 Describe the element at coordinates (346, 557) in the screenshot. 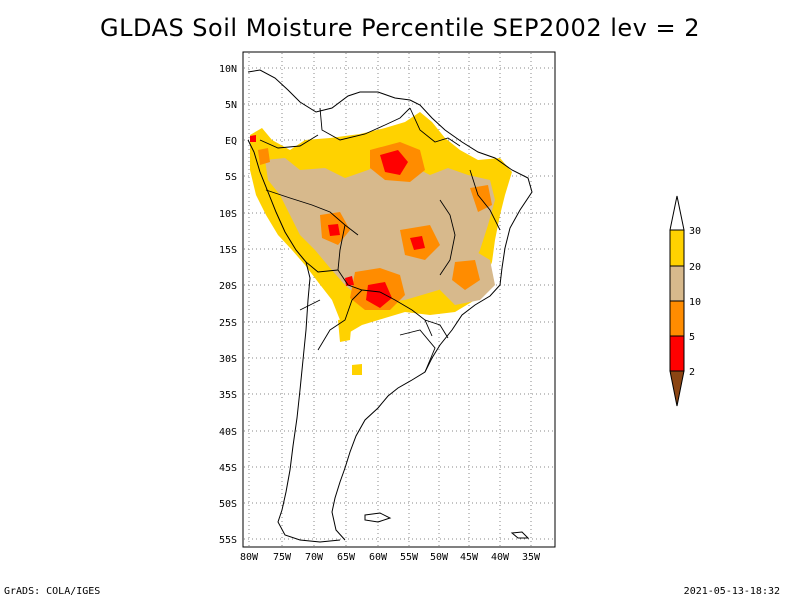

I see `lon-label-65w: 65W` at that location.